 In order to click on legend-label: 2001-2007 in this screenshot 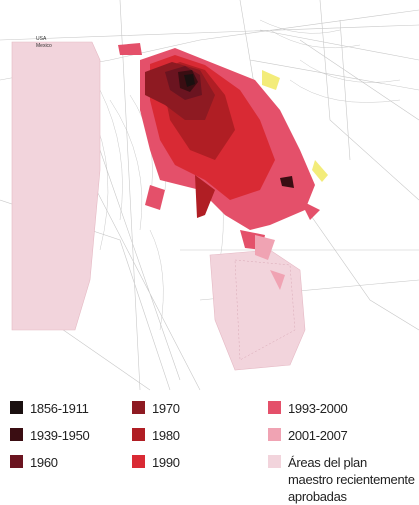, I will do `click(318, 435)`.